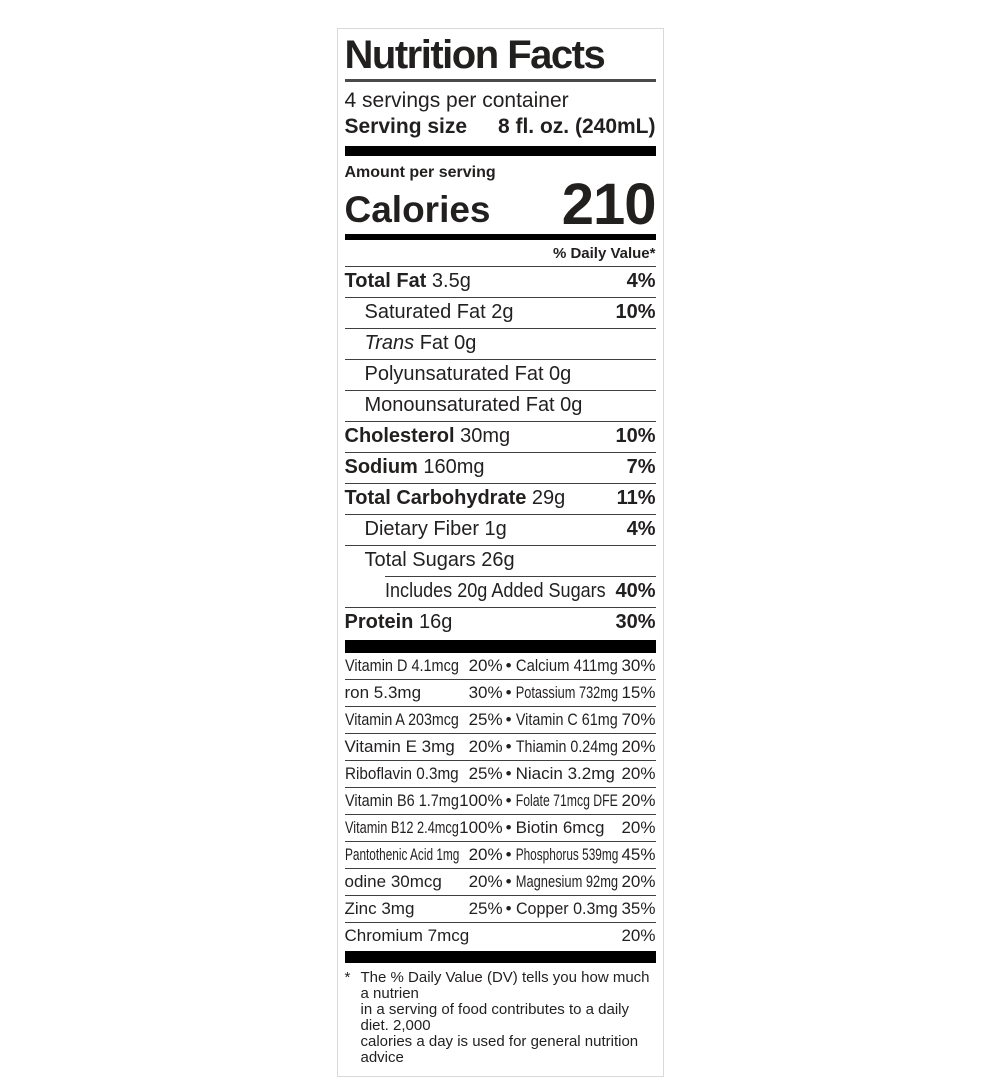 Image resolution: width=1000 pixels, height=1077 pixels. Describe the element at coordinates (401, 828) in the screenshot. I see `vitamin-name-left: Vitamin B12 2.4mcg` at that location.